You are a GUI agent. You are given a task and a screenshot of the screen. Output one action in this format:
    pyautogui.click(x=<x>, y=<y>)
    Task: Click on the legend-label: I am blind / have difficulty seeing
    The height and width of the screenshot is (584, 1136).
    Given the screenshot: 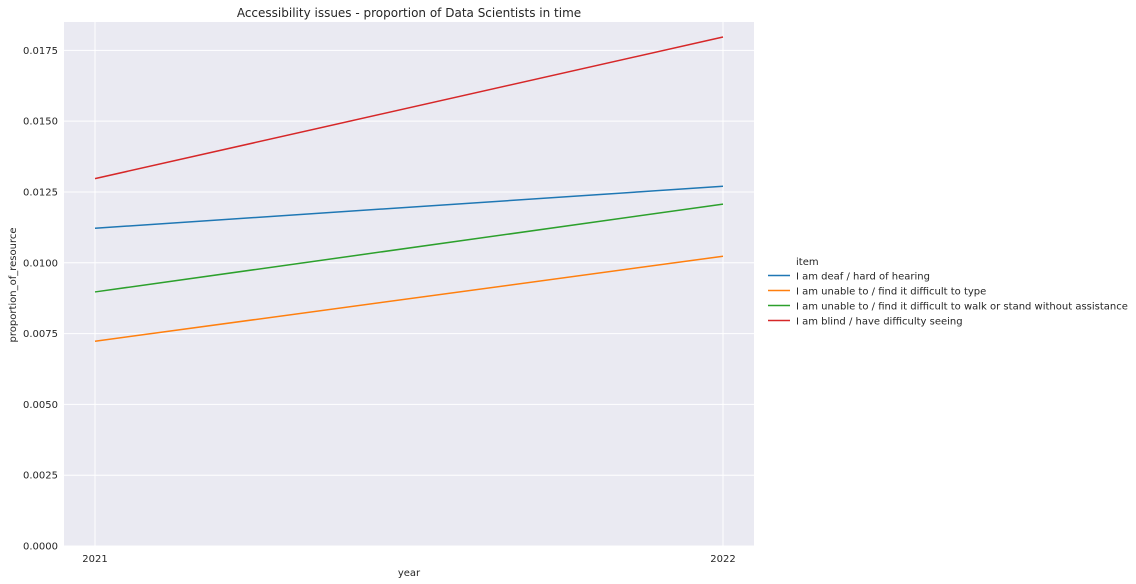 What is the action you would take?
    pyautogui.click(x=879, y=322)
    